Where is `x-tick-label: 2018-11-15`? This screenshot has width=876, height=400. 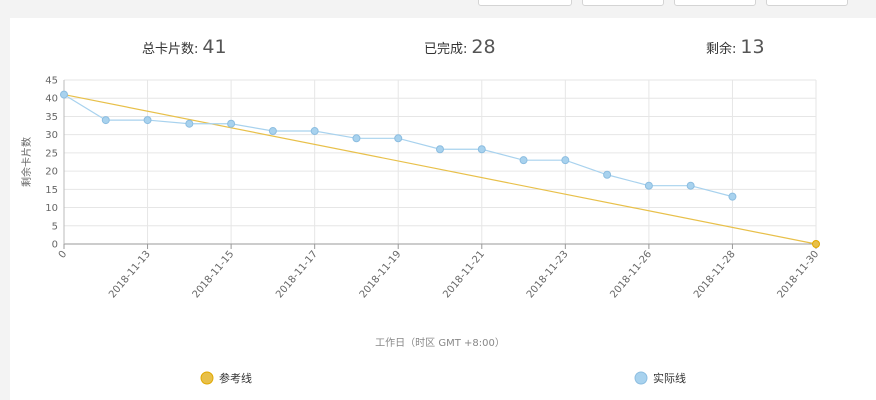
x-tick-label: 2018-11-15 is located at coordinates (214, 275).